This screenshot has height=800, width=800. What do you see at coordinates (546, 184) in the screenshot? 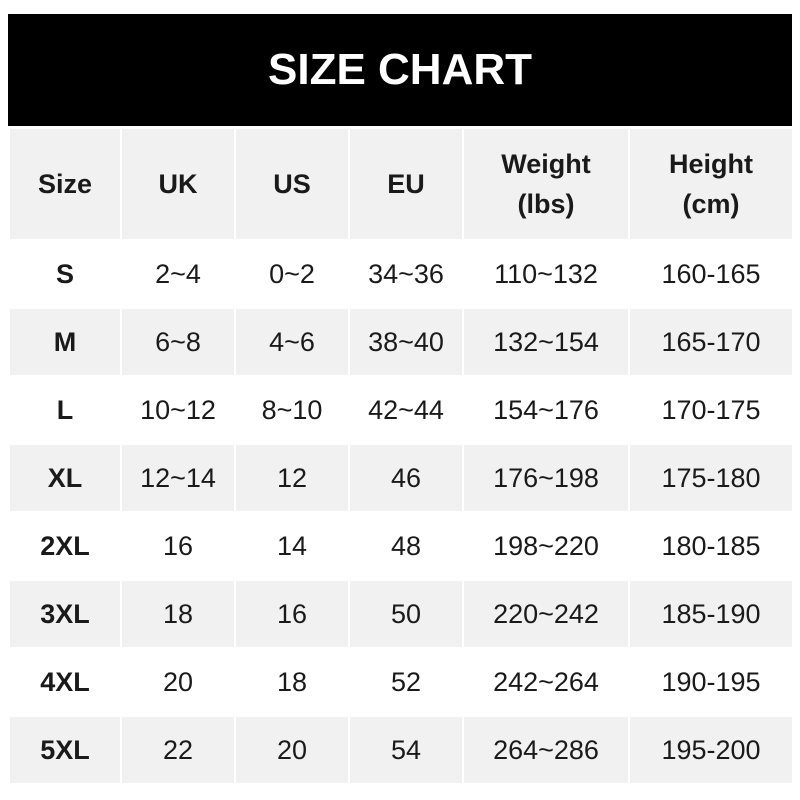
I see `column-header: Weight (lbs)` at bounding box center [546, 184].